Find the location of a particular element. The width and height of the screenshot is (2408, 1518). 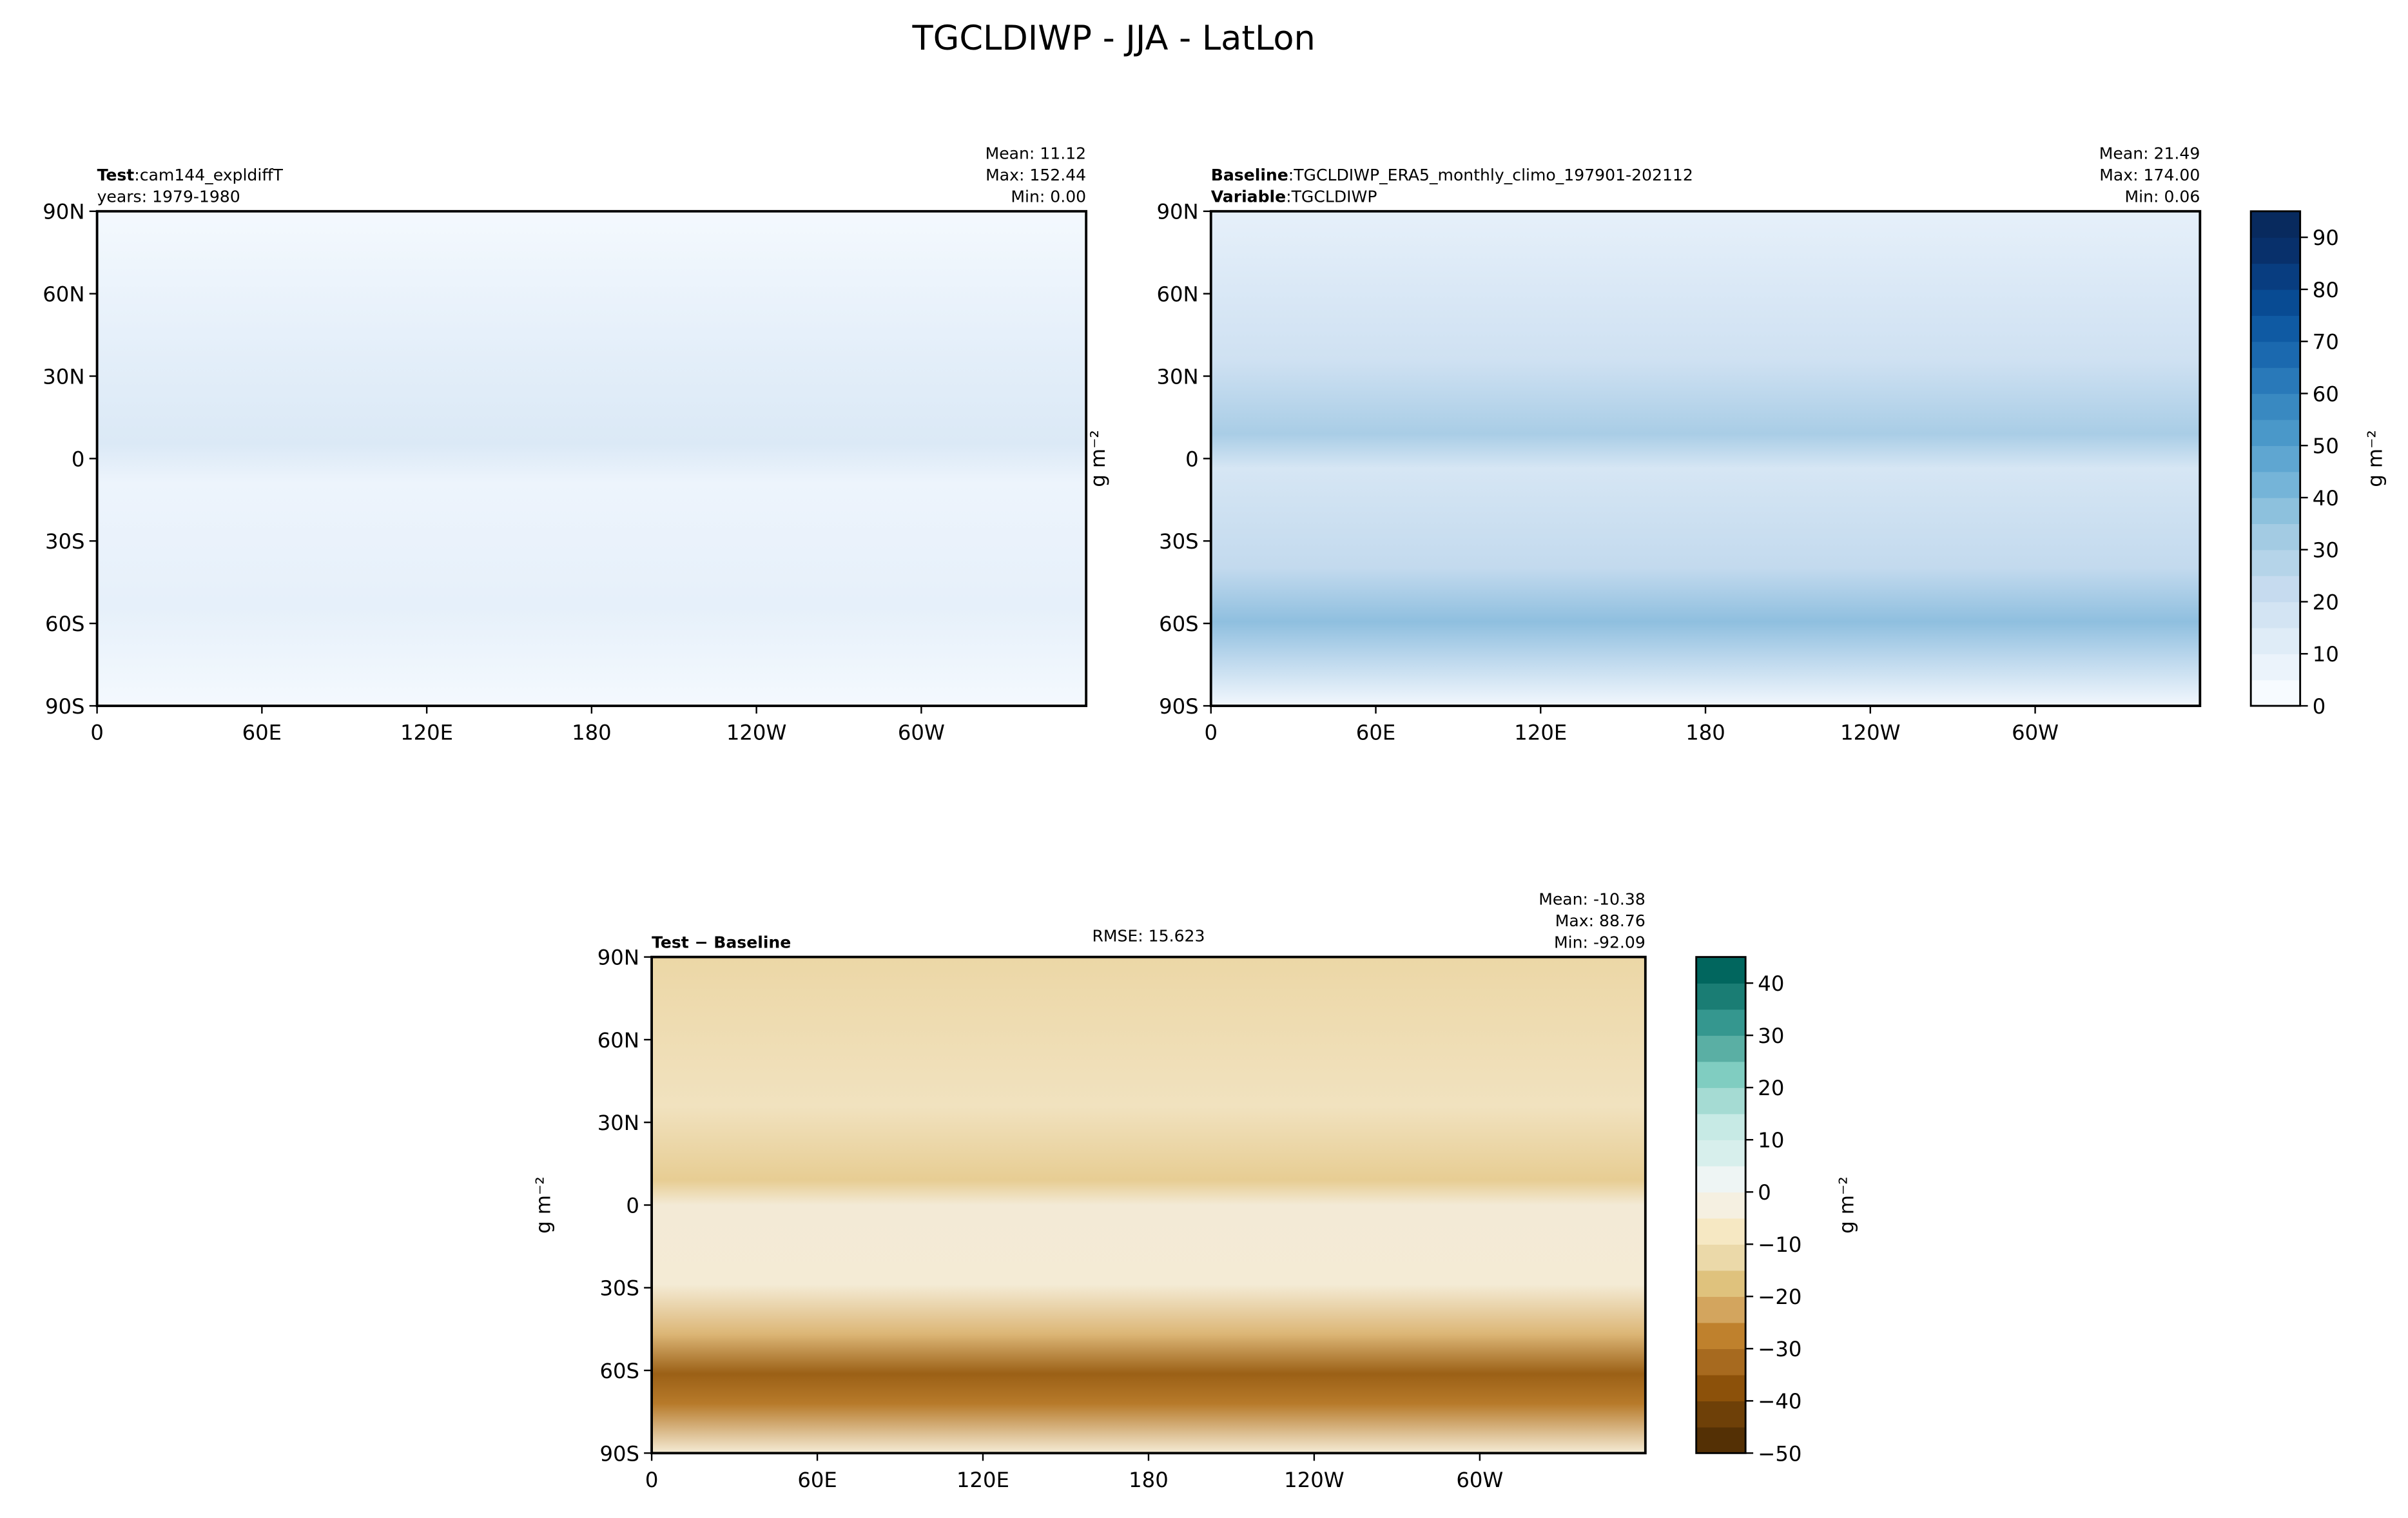

panel-label: Variable:TGCLDIWP is located at coordinates (1294, 196).